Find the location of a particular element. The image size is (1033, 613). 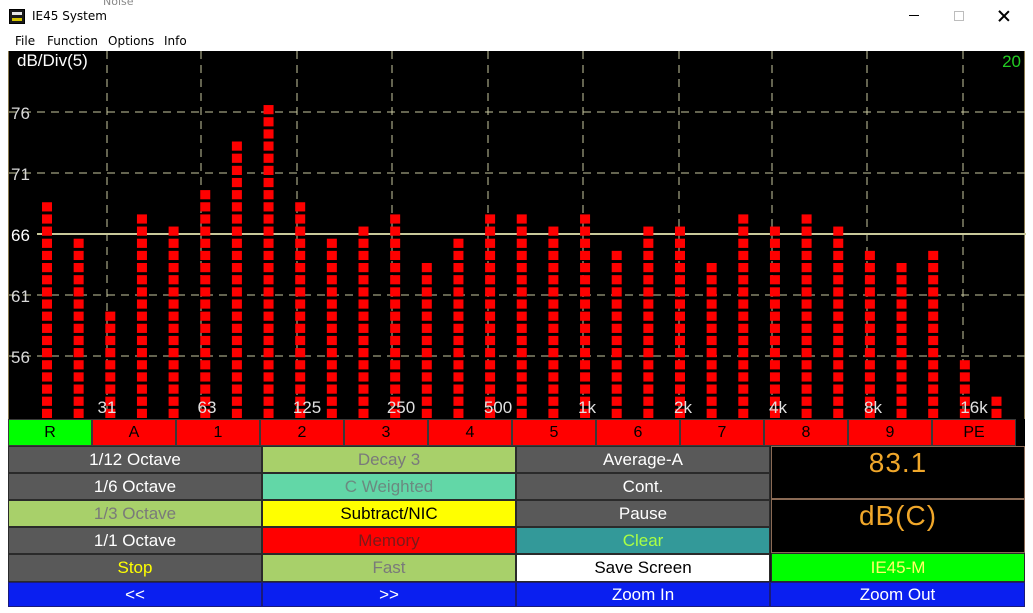

octave-button-1: 1/12 Octave is located at coordinates (135, 459).